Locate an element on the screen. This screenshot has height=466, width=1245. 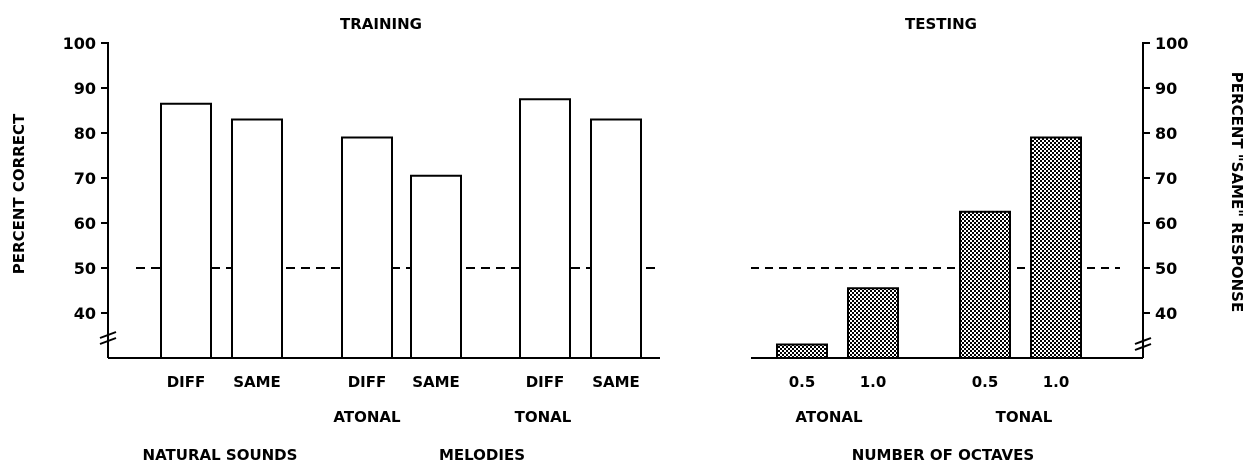
training-group-label-tonal: TONAL is located at coordinates (543, 417).